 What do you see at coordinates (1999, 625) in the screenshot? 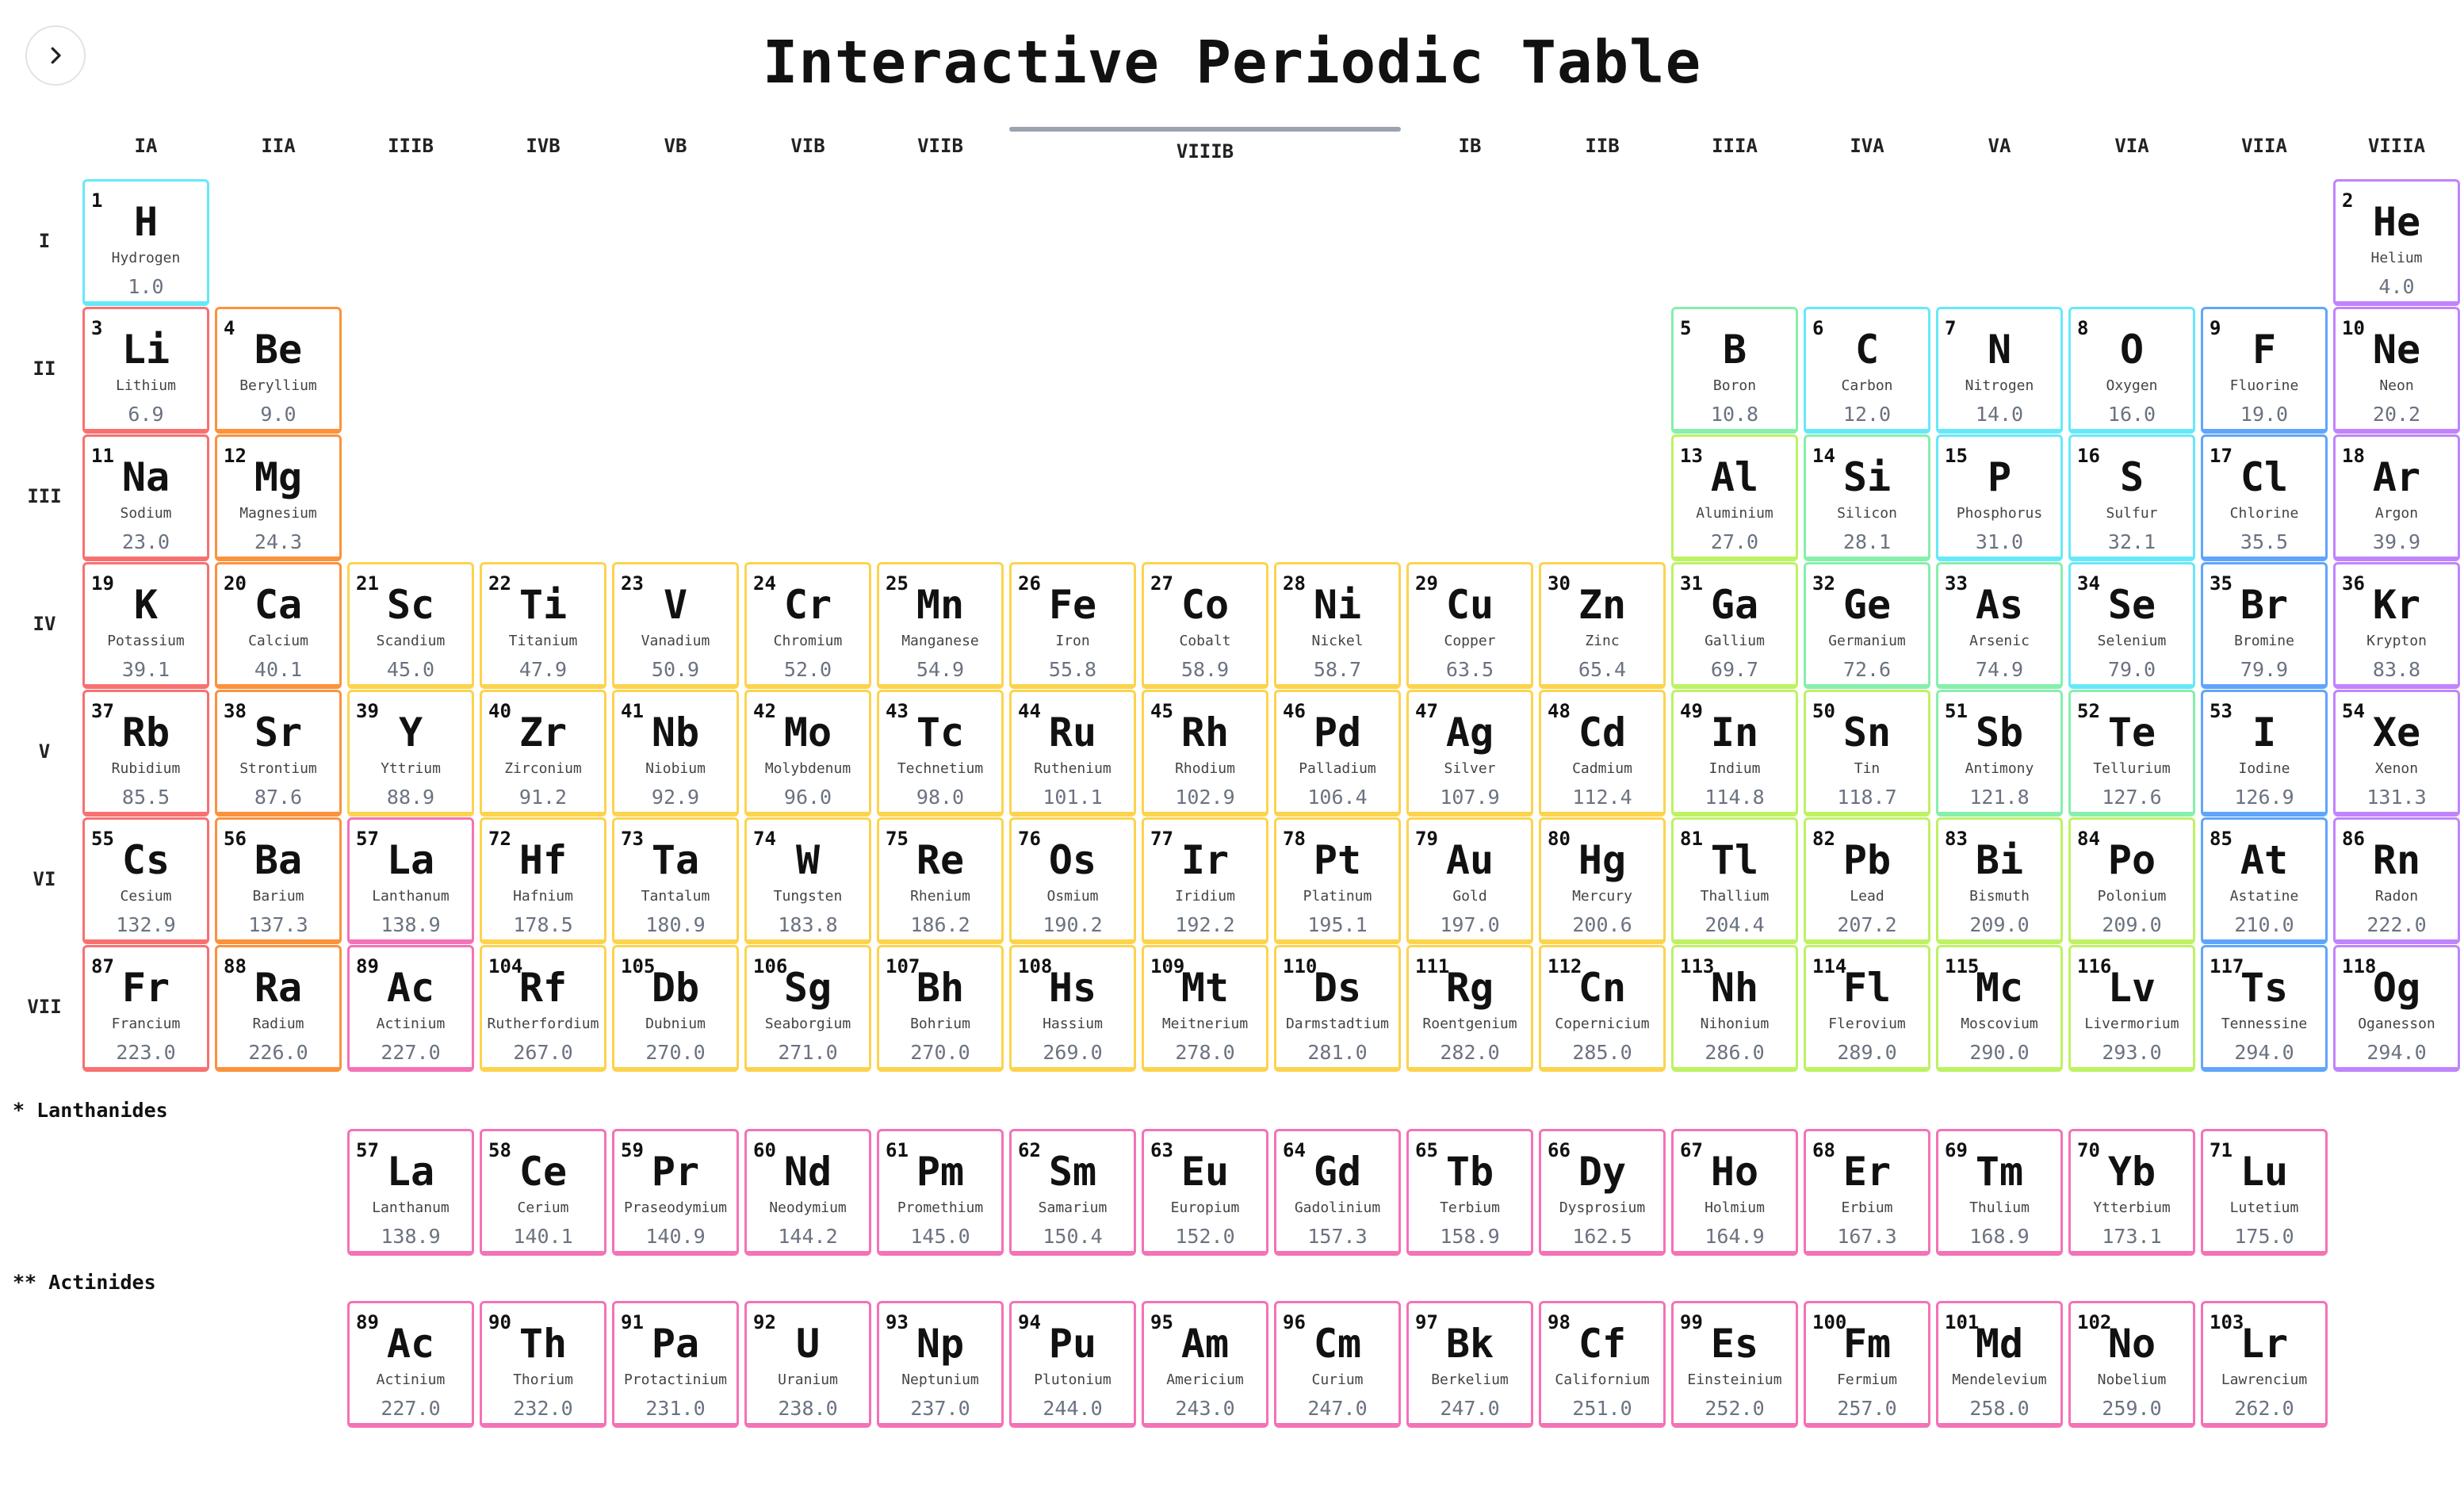
I see `element-tile-as: 33 As Arsenic 74.9` at bounding box center [1999, 625].